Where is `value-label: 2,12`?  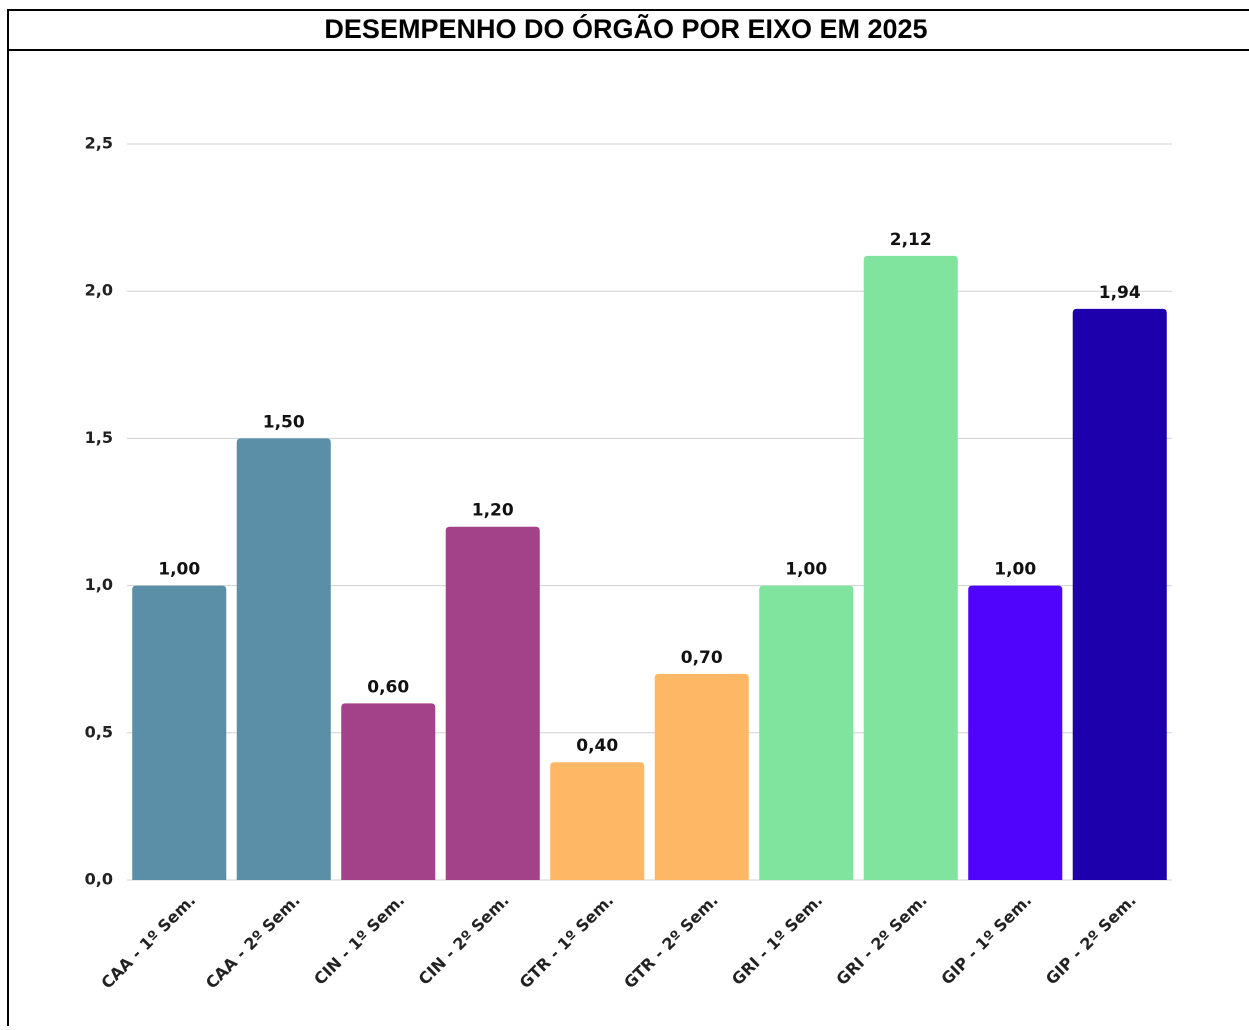 value-label: 2,12 is located at coordinates (911, 240).